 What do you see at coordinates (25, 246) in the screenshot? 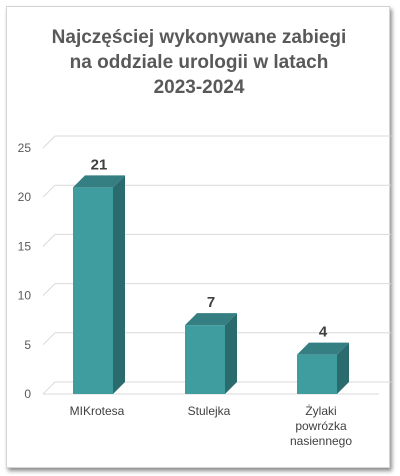
I see `y-tick-label: 15` at bounding box center [25, 246].